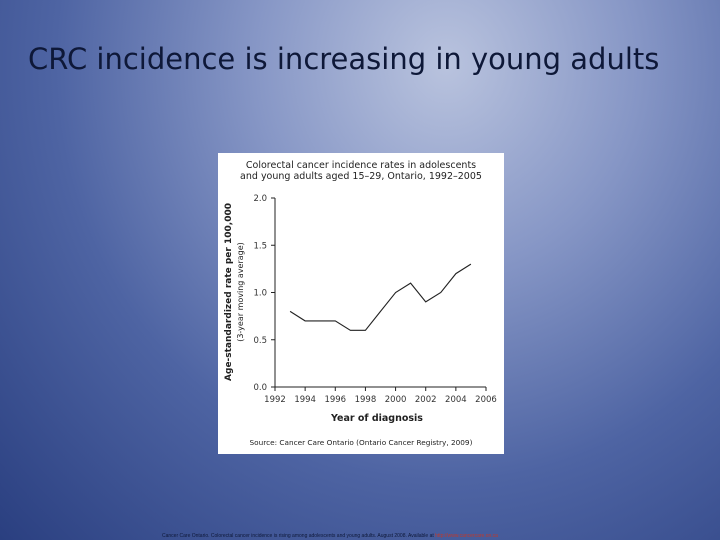 The width and height of the screenshot is (720, 540). I want to click on y-tick-label: 0.5, so click(260, 341).